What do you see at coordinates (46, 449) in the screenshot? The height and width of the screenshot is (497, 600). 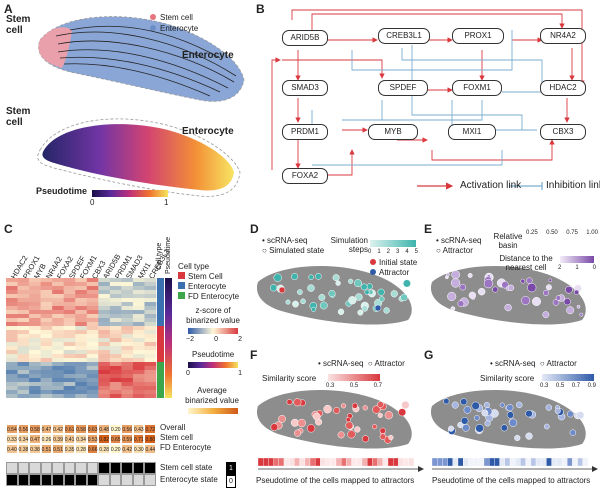 I see `avg-cell: 0.51` at bounding box center [46, 449].